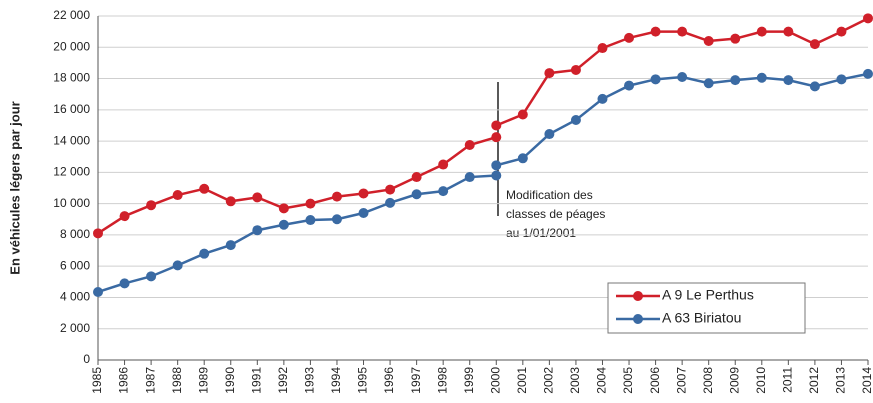  I want to click on legend-swatch, so click(638, 319).